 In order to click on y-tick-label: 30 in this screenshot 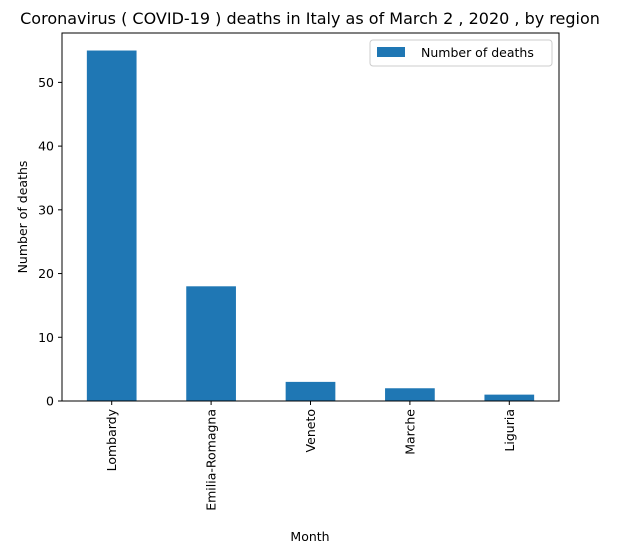, I will do `click(46, 209)`.